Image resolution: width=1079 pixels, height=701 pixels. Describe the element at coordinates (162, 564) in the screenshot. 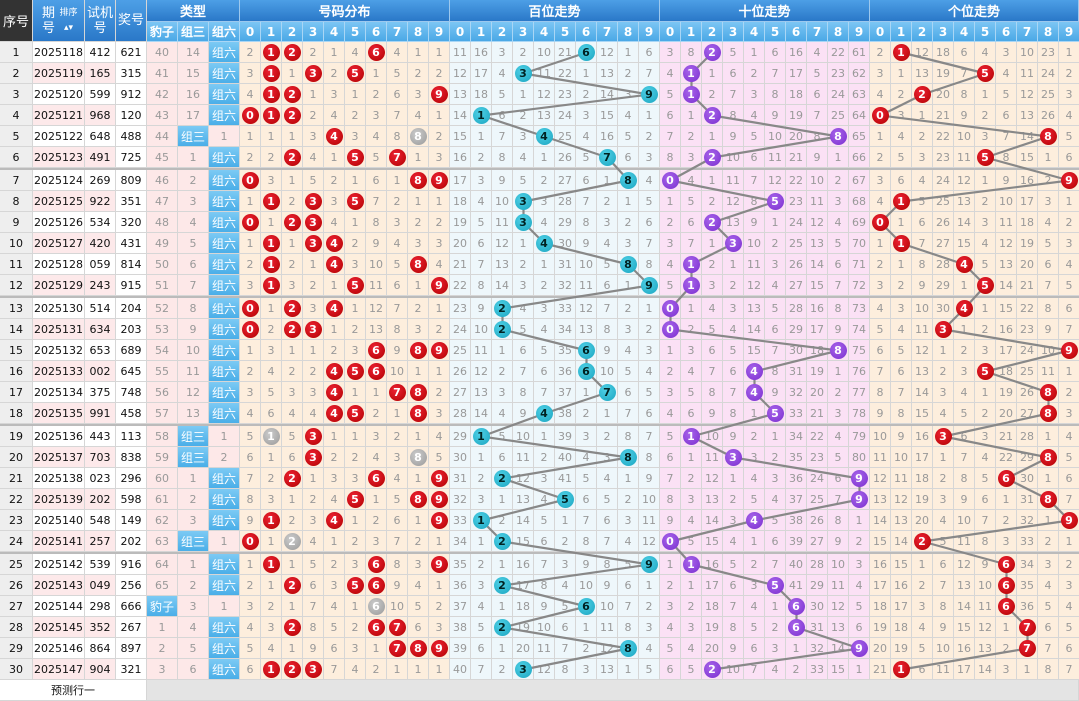

I see `row-type-omission: 64` at that location.